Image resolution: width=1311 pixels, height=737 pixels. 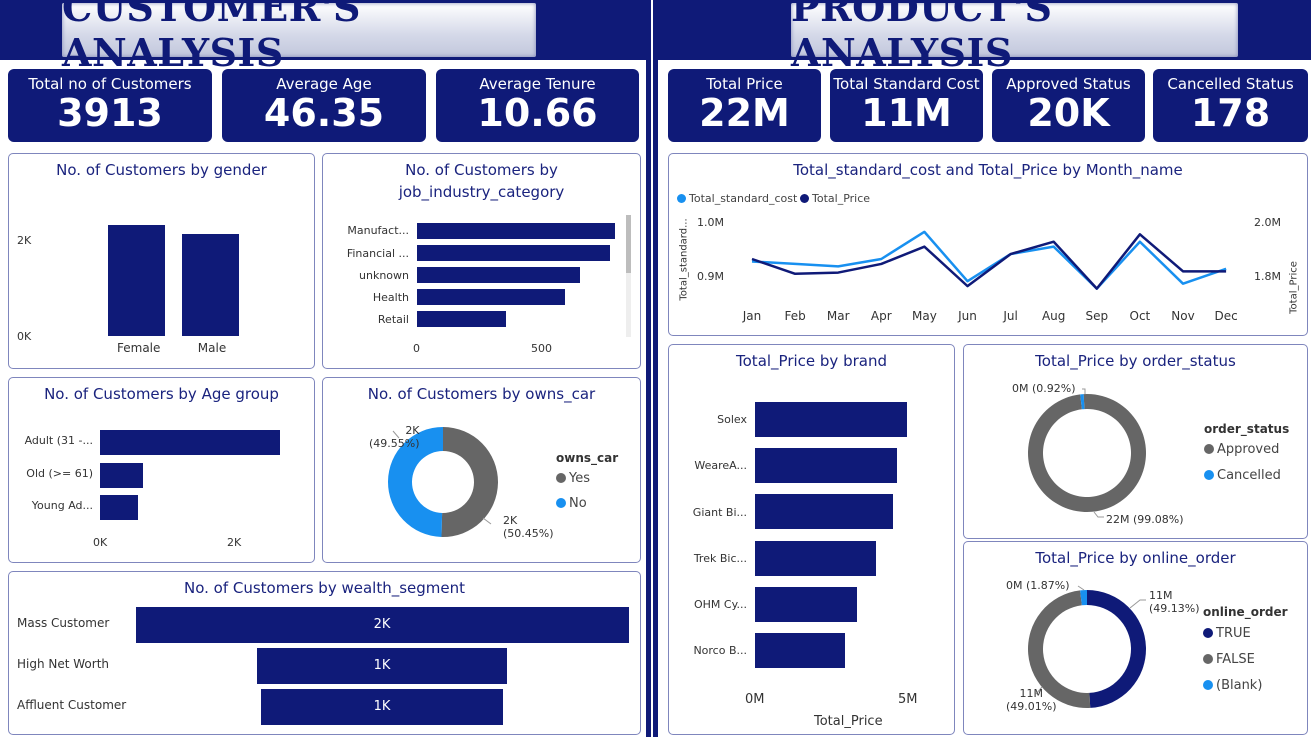 I want to click on kpi-approved-status: Approved Status 20K, so click(x=1068, y=105).